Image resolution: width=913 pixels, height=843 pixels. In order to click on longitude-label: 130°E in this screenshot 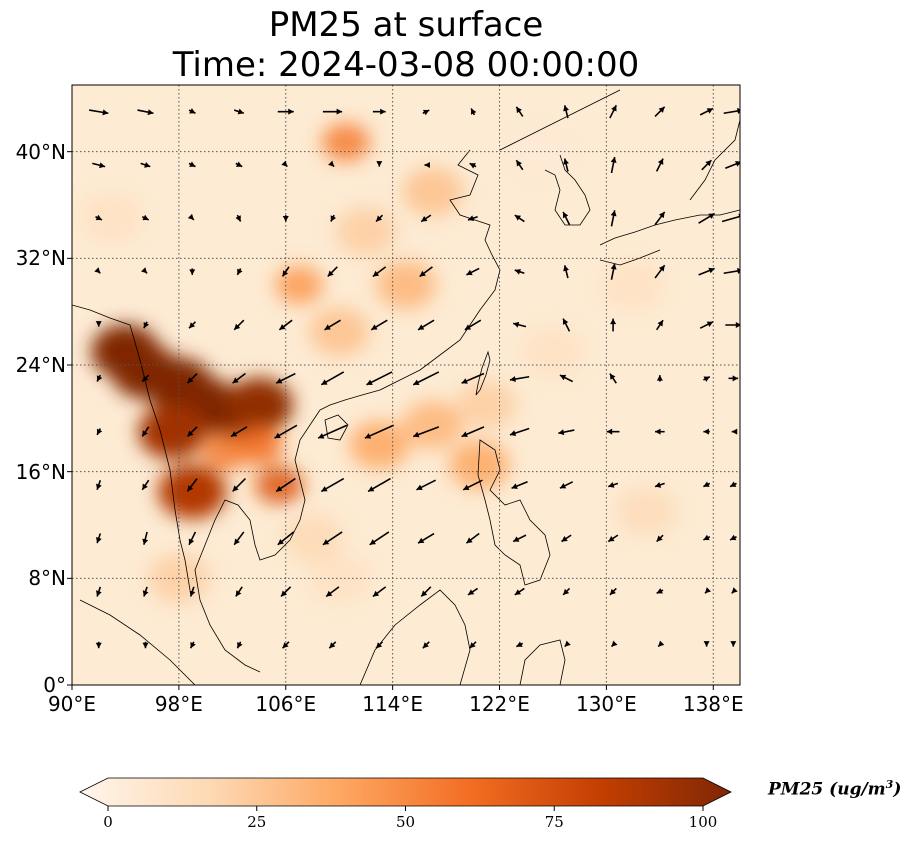, I will do `click(606, 704)`.